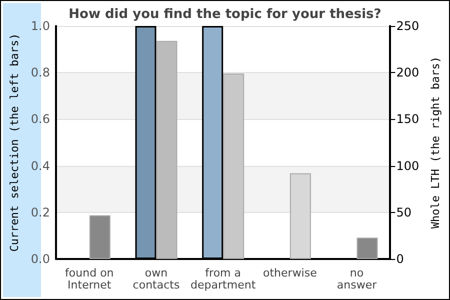 The height and width of the screenshot is (300, 450). Describe the element at coordinates (408, 26) in the screenshot. I see `y2-tick-label: 250` at that location.